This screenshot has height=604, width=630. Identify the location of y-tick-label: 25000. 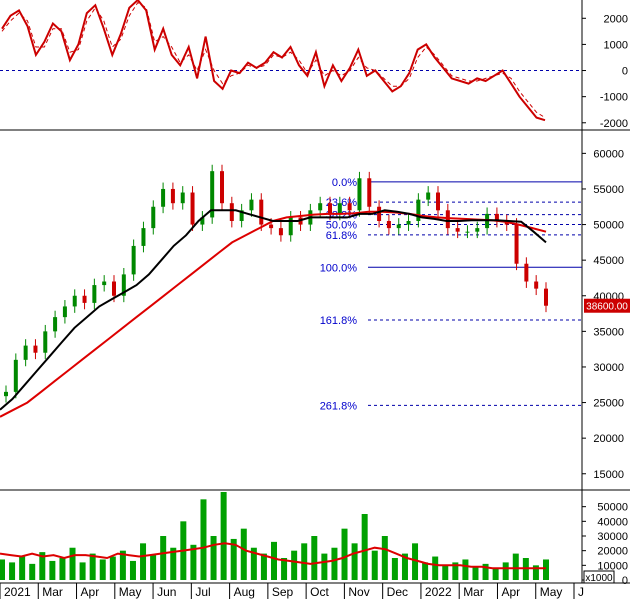
(608, 404).